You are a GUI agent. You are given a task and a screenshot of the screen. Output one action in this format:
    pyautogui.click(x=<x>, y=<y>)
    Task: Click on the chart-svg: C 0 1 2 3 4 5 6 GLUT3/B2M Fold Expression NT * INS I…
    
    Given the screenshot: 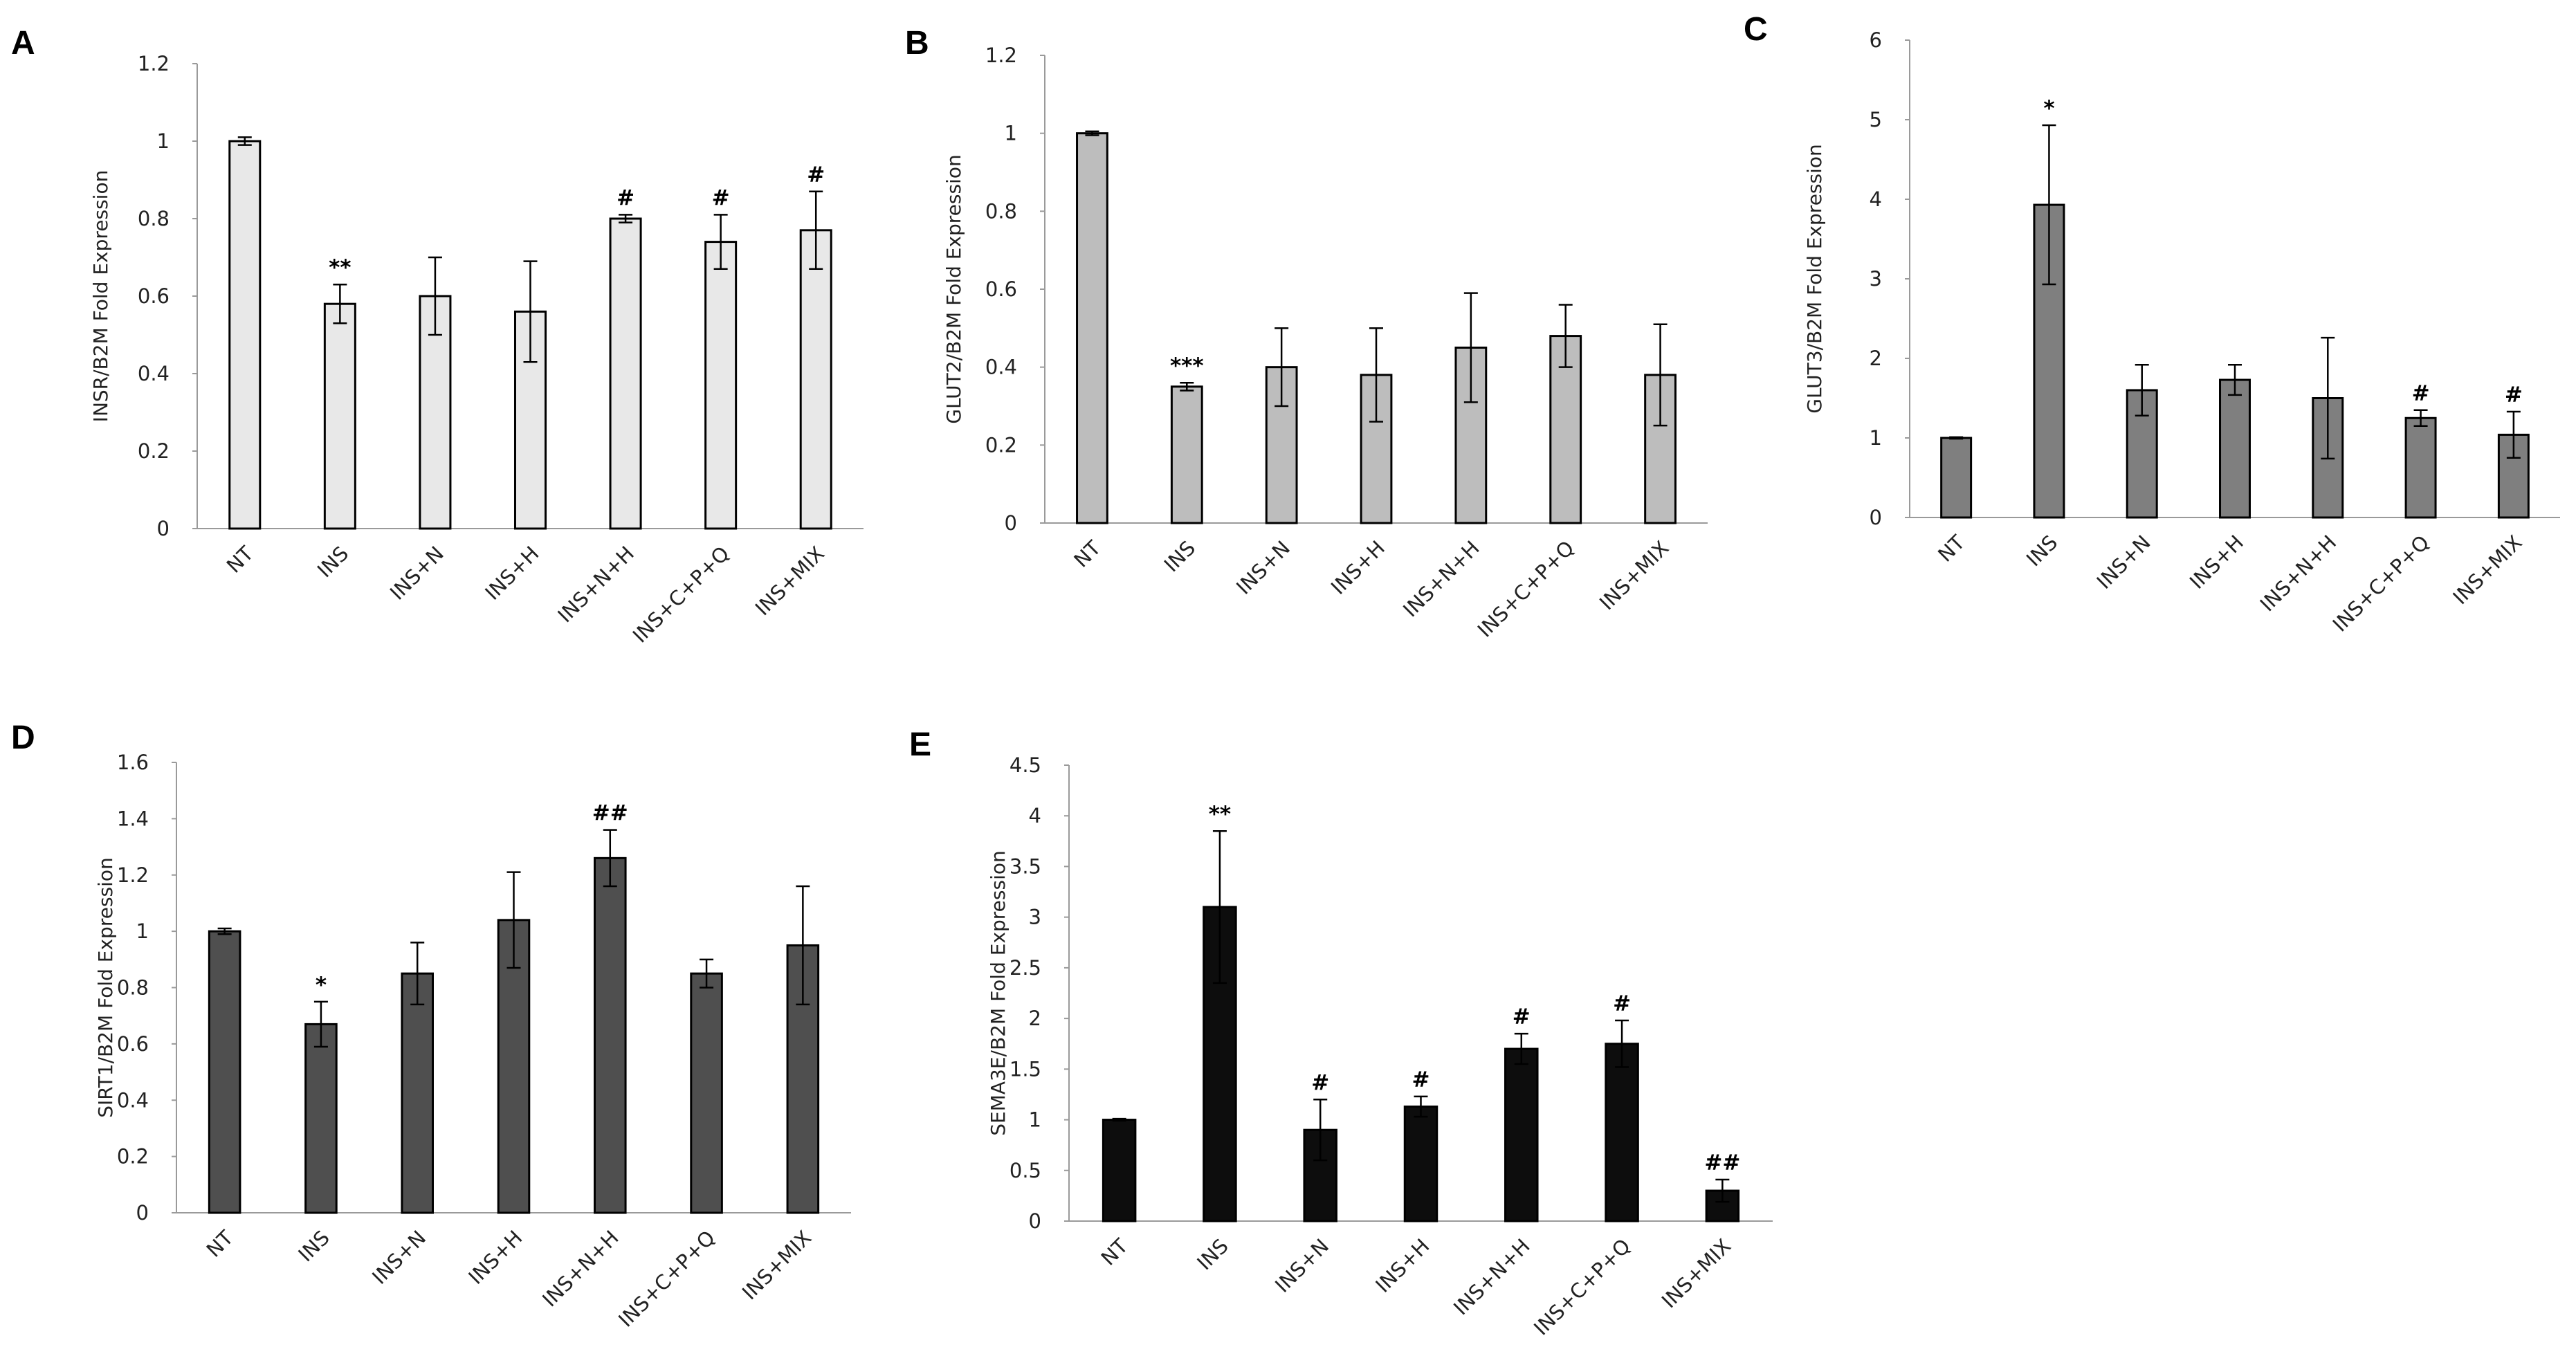 What is the action you would take?
    pyautogui.click(x=2152, y=323)
    